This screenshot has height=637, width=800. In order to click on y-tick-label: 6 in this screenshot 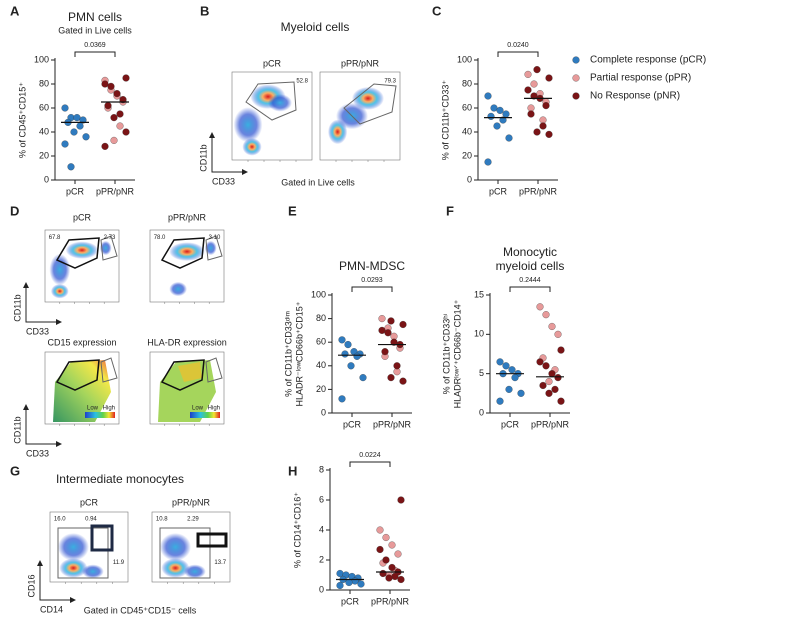, I will do `click(321, 499)`.